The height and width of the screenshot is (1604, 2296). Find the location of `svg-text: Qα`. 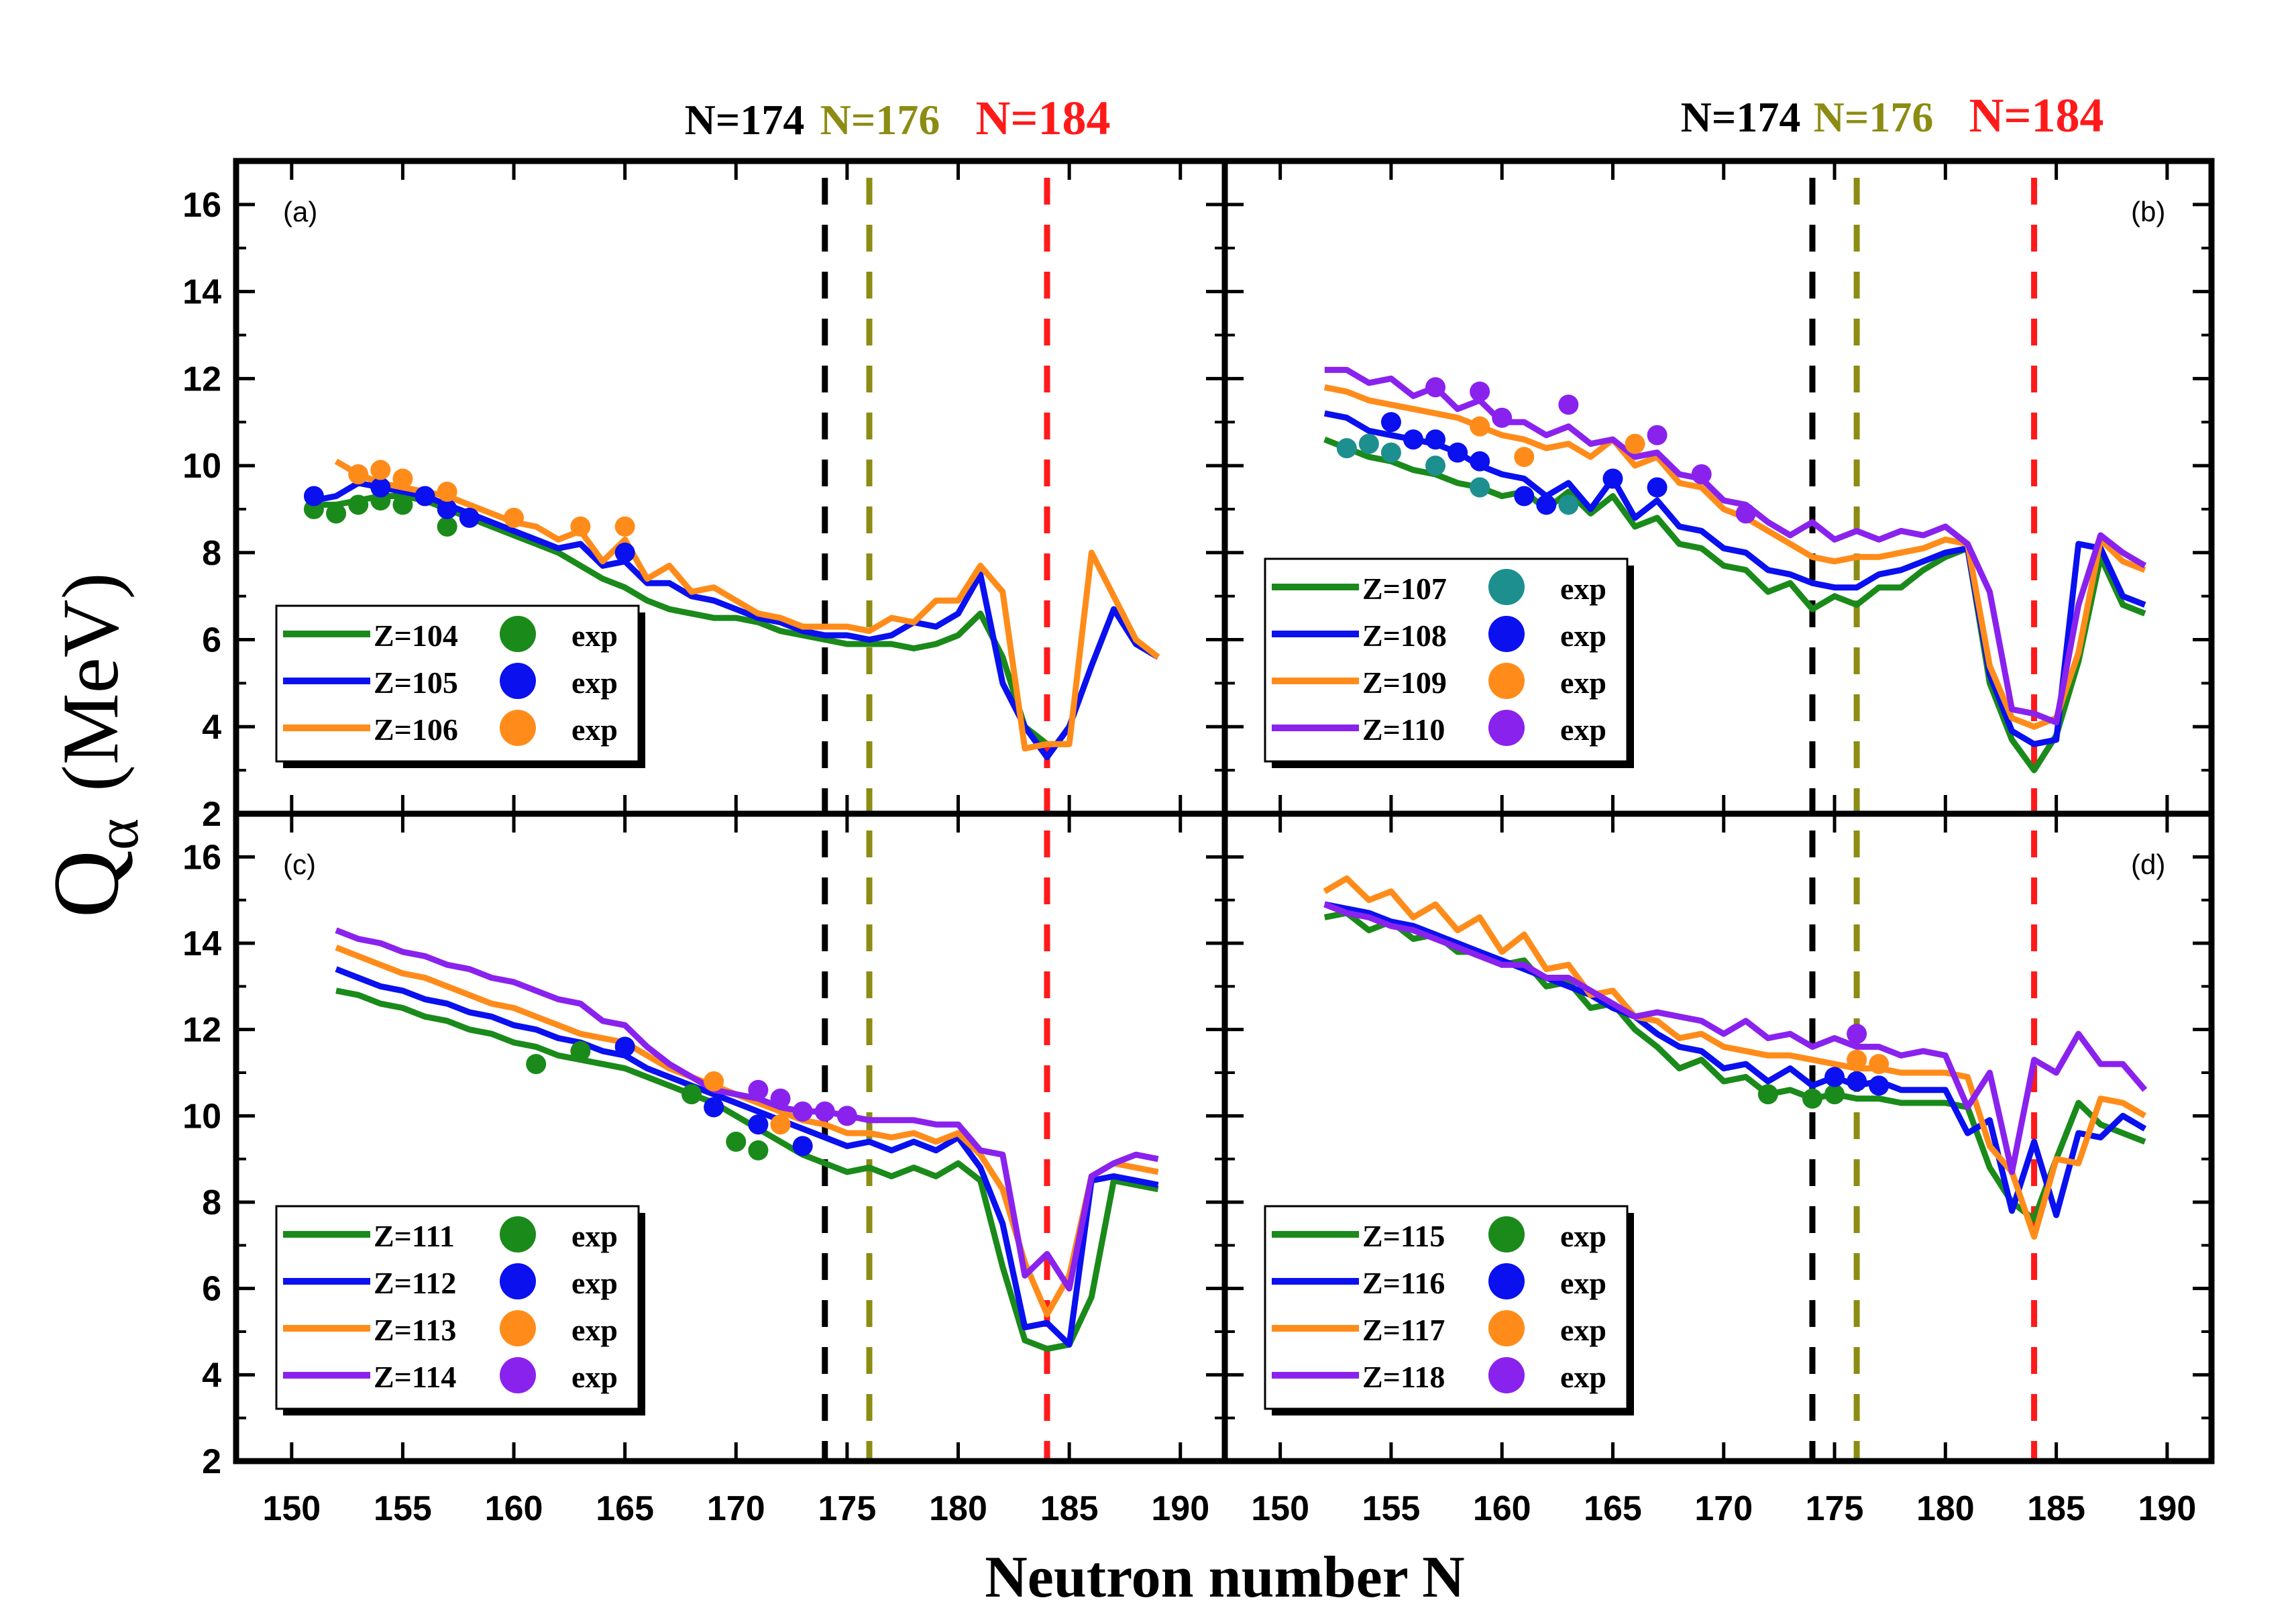

svg-text: Qα is located at coordinates (92, 868).